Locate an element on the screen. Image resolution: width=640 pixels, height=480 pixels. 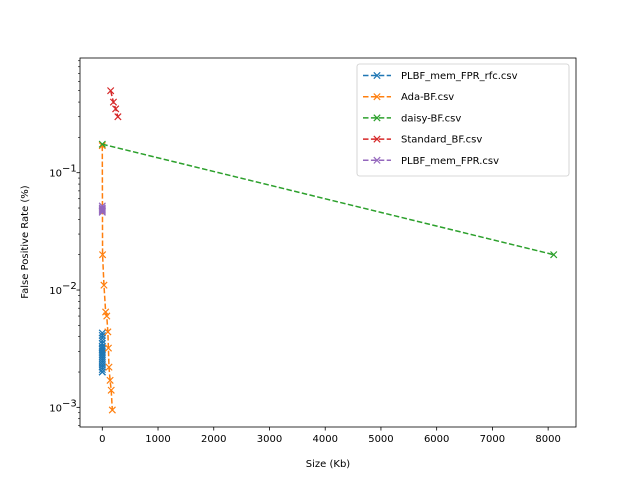
legend-label: PLBF_mem_FPR.csv is located at coordinates (450, 161).